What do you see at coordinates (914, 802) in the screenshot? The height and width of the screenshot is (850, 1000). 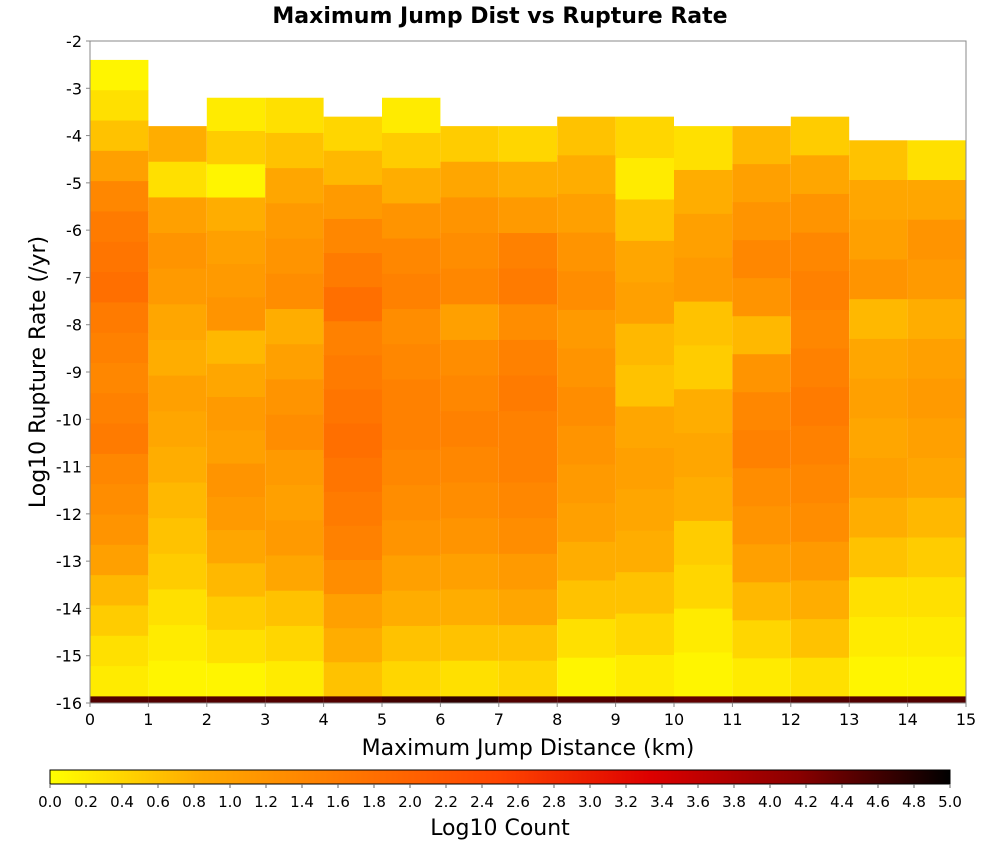 I see `colorbar-tick-label: 4.8` at bounding box center [914, 802].